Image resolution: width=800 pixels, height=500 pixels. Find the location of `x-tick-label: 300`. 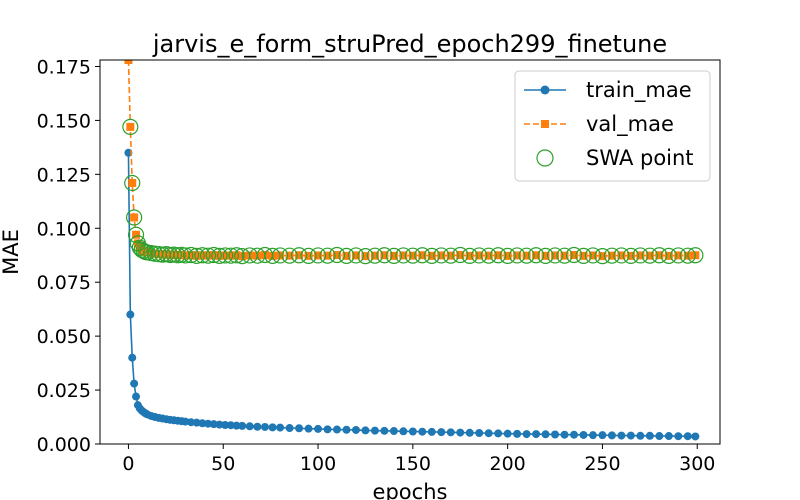

x-tick-label: 300 is located at coordinates (697, 464).